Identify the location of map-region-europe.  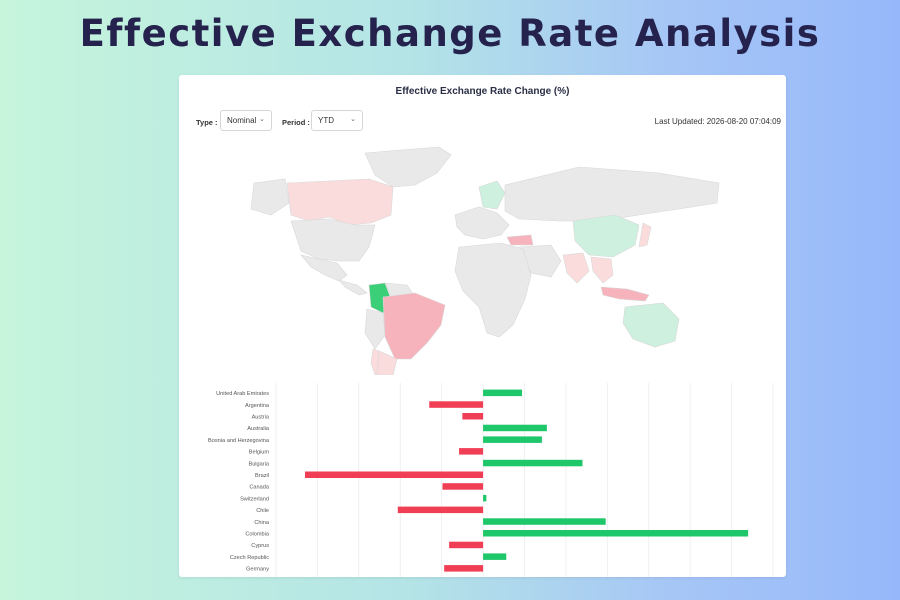
(482, 223).